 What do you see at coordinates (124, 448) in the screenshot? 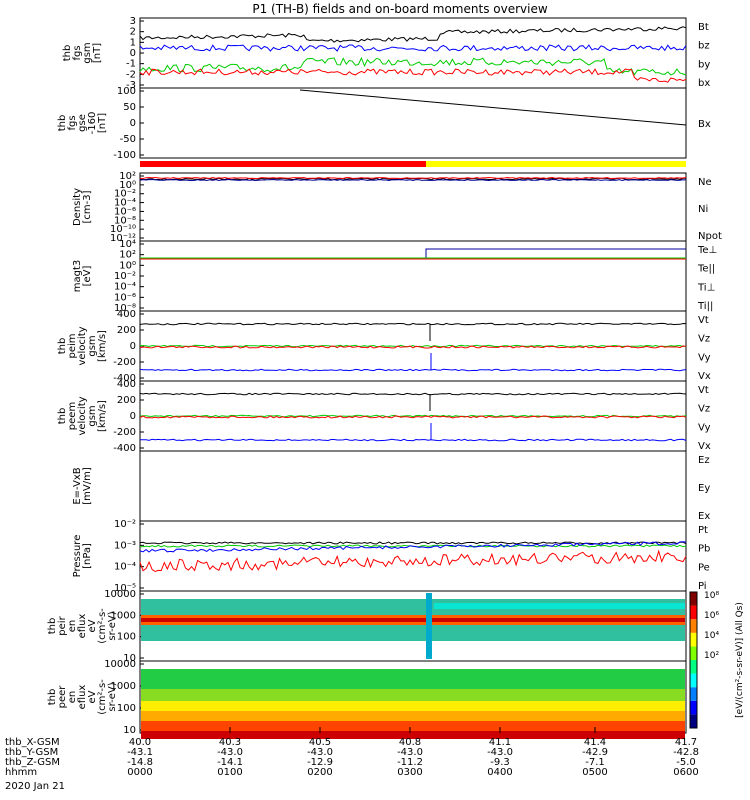
I see `ytick-label: -400` at bounding box center [124, 448].